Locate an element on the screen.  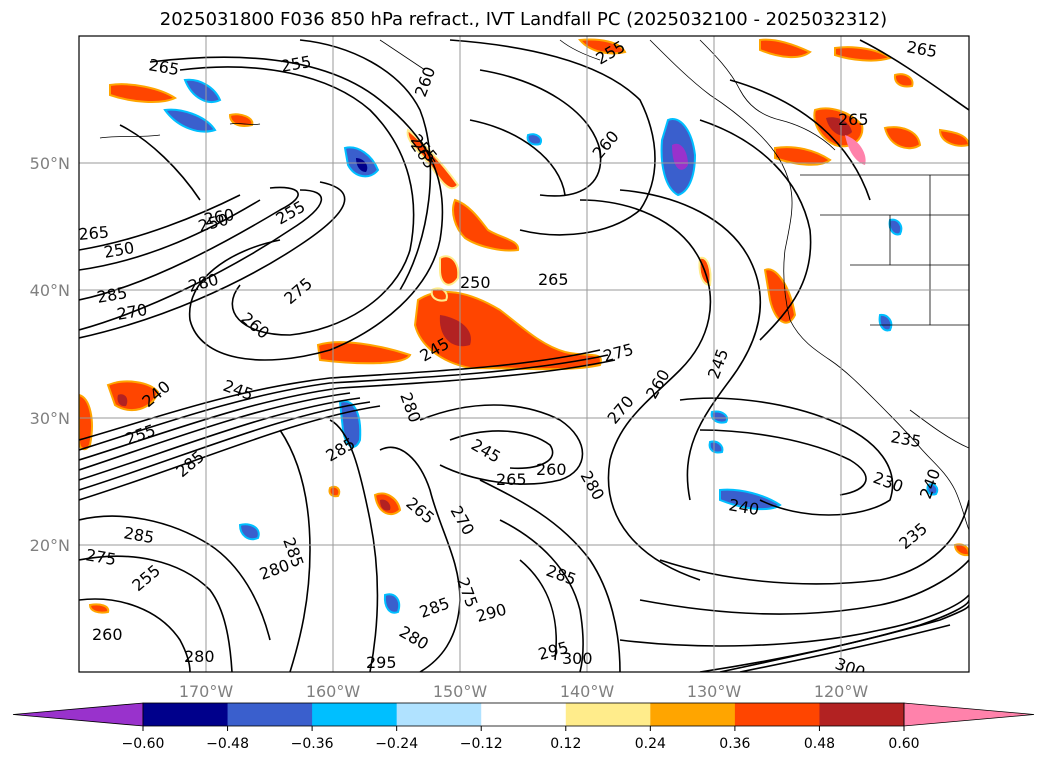
lat-tick-label: 50°N is located at coordinates (50, 163).